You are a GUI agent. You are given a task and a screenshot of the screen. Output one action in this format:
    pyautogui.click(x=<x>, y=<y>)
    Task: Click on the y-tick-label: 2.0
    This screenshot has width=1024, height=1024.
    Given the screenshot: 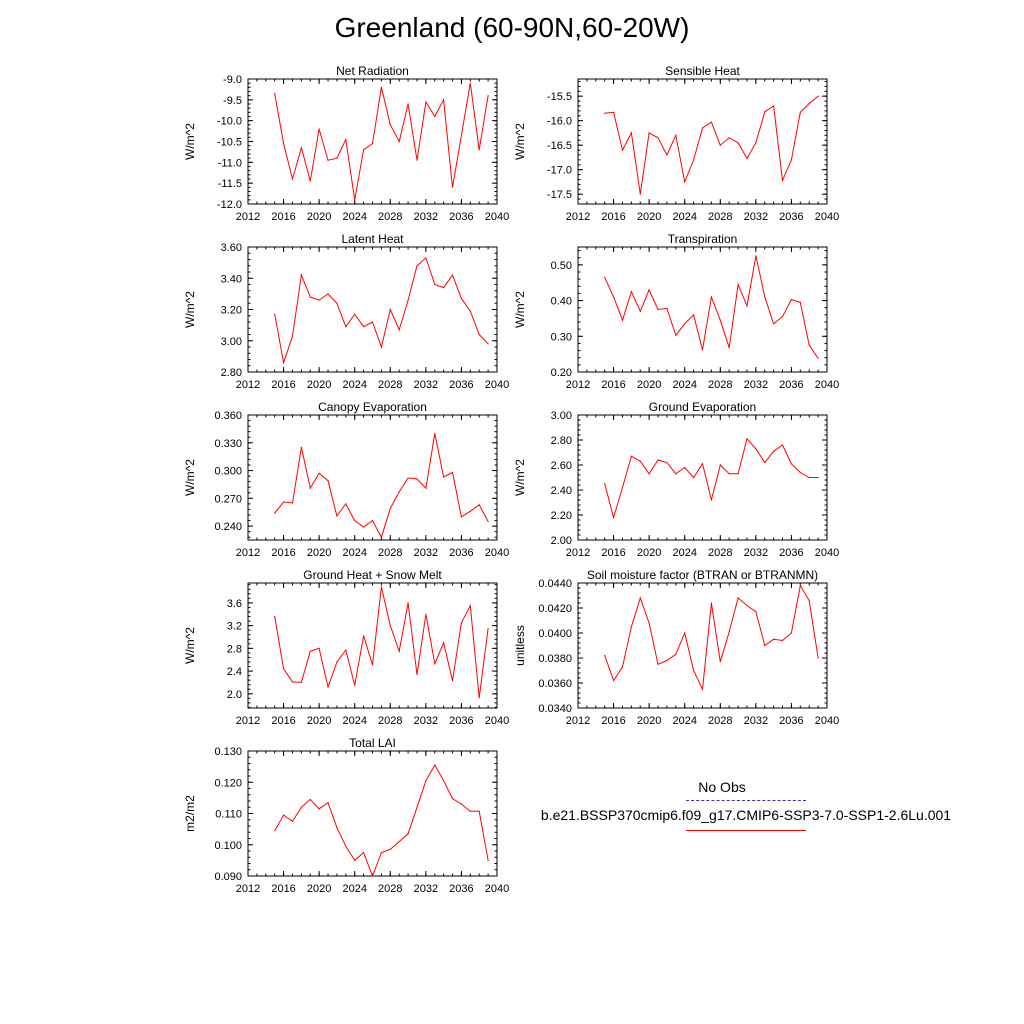 What is the action you would take?
    pyautogui.click(x=234, y=695)
    